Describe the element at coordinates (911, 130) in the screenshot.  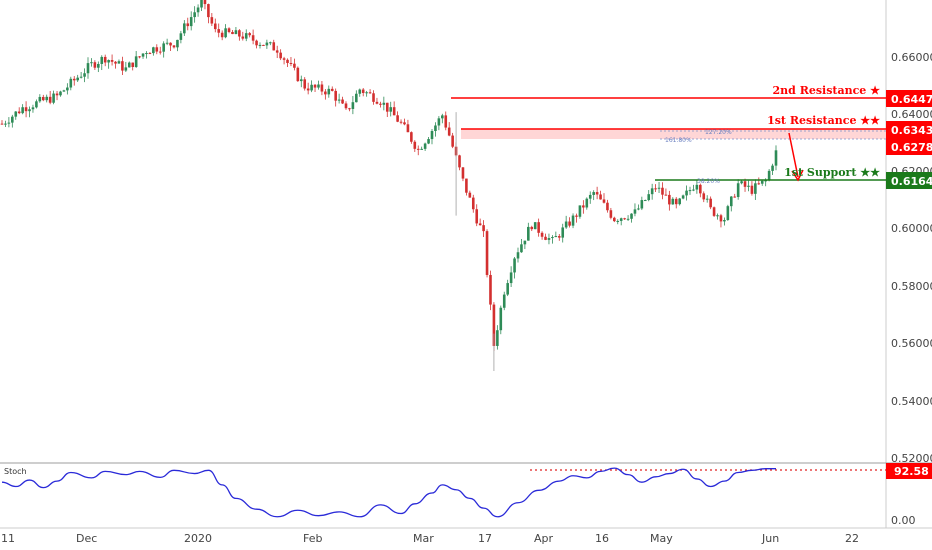
I see `svg-text: 0.63438` at that location.